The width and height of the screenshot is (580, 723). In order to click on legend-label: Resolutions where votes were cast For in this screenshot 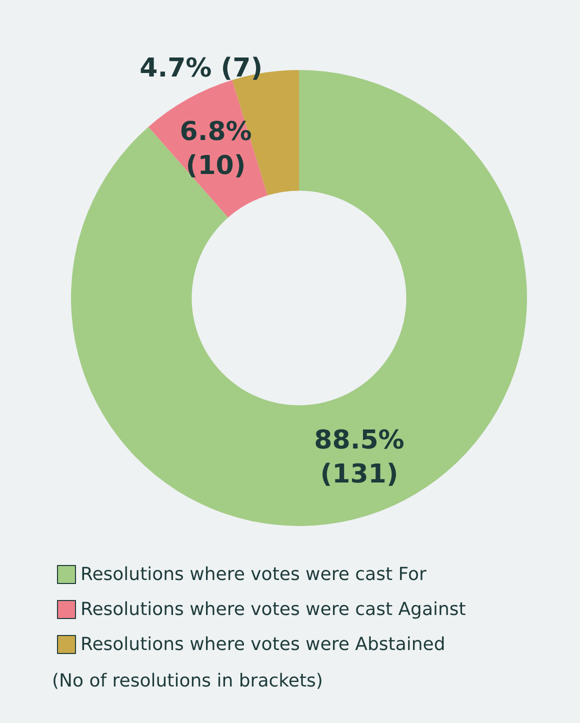, I will do `click(253, 574)`.